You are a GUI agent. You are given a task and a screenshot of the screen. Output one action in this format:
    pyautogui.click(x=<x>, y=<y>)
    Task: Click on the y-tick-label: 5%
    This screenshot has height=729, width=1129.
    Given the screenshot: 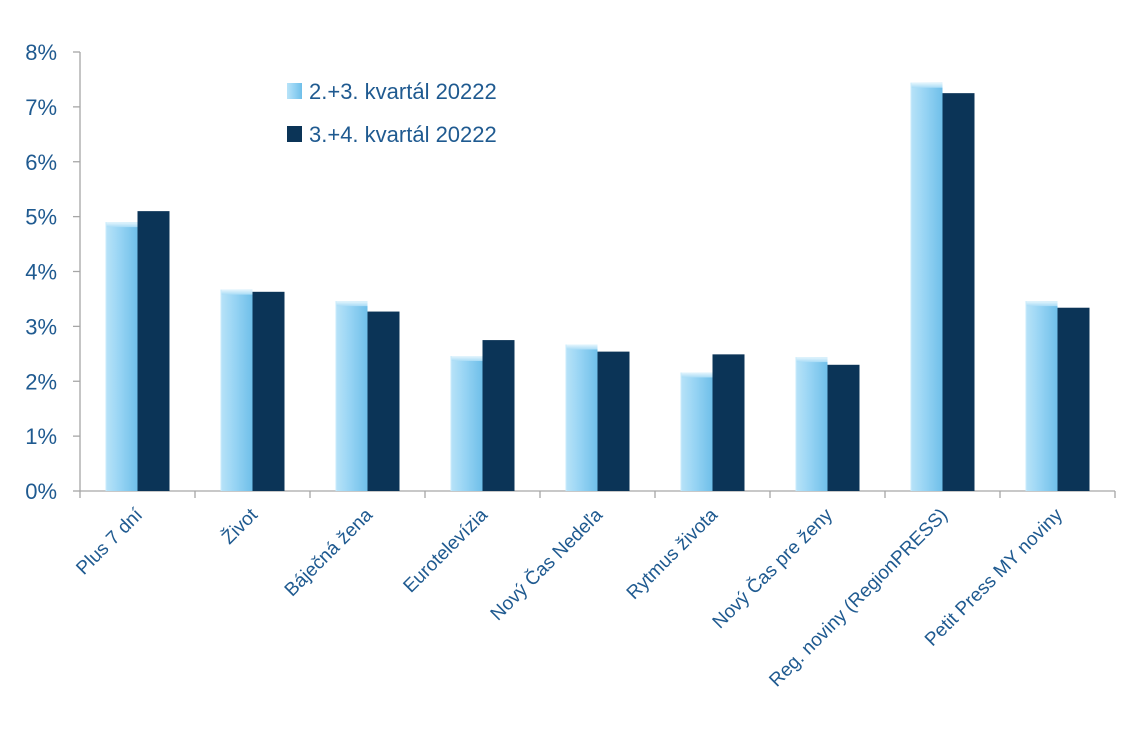 What is the action you would take?
    pyautogui.click(x=41, y=217)
    